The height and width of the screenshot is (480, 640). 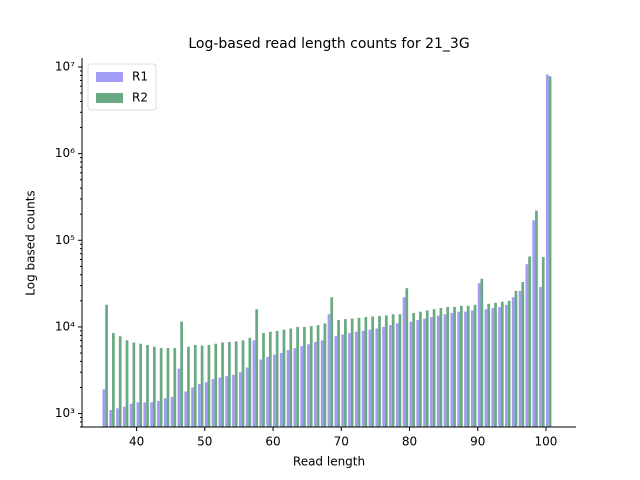 I want to click on x-tick-label: 50, so click(x=204, y=442).